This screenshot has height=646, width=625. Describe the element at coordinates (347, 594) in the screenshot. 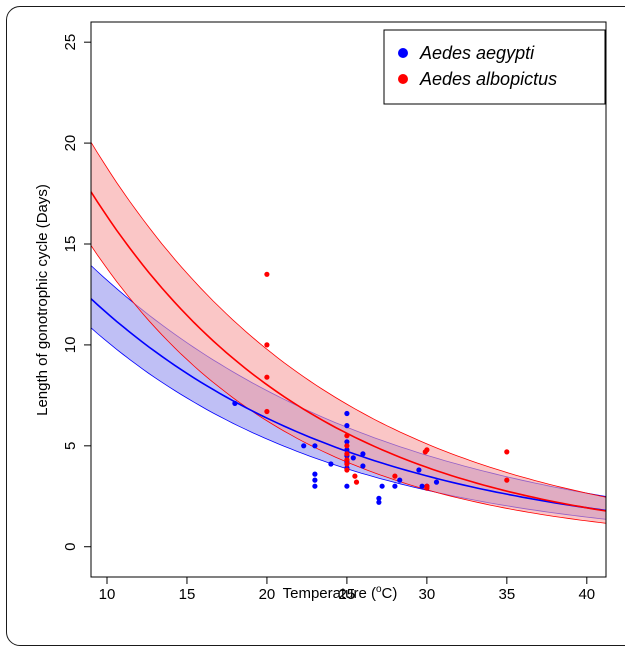

I see `x-tick-label: 25` at that location.